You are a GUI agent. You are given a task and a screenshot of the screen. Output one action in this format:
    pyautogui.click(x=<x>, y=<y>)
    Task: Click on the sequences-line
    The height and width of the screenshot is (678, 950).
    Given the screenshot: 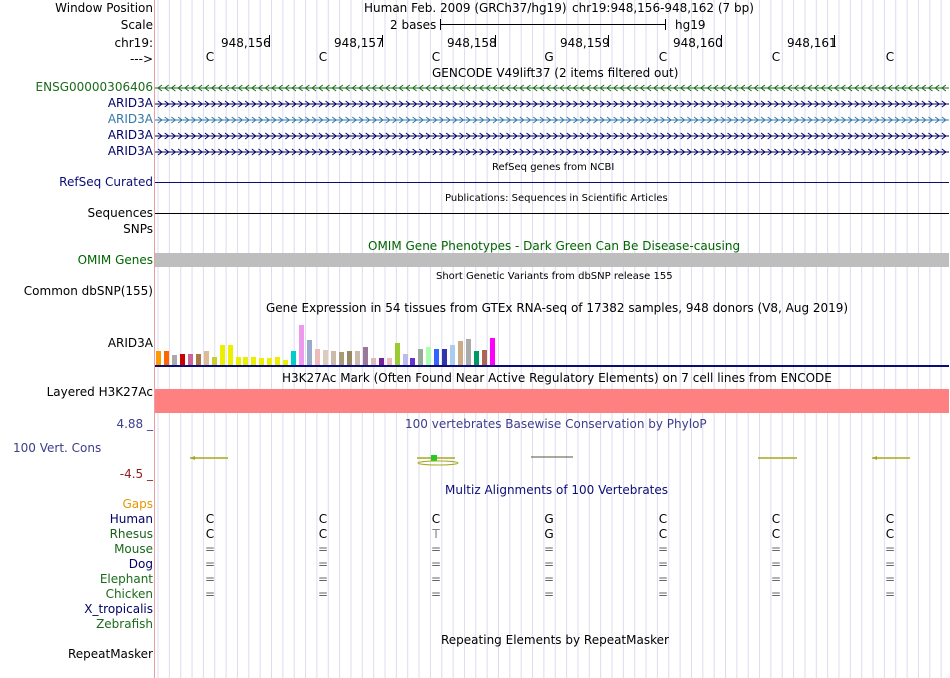 What is the action you would take?
    pyautogui.click(x=552, y=213)
    